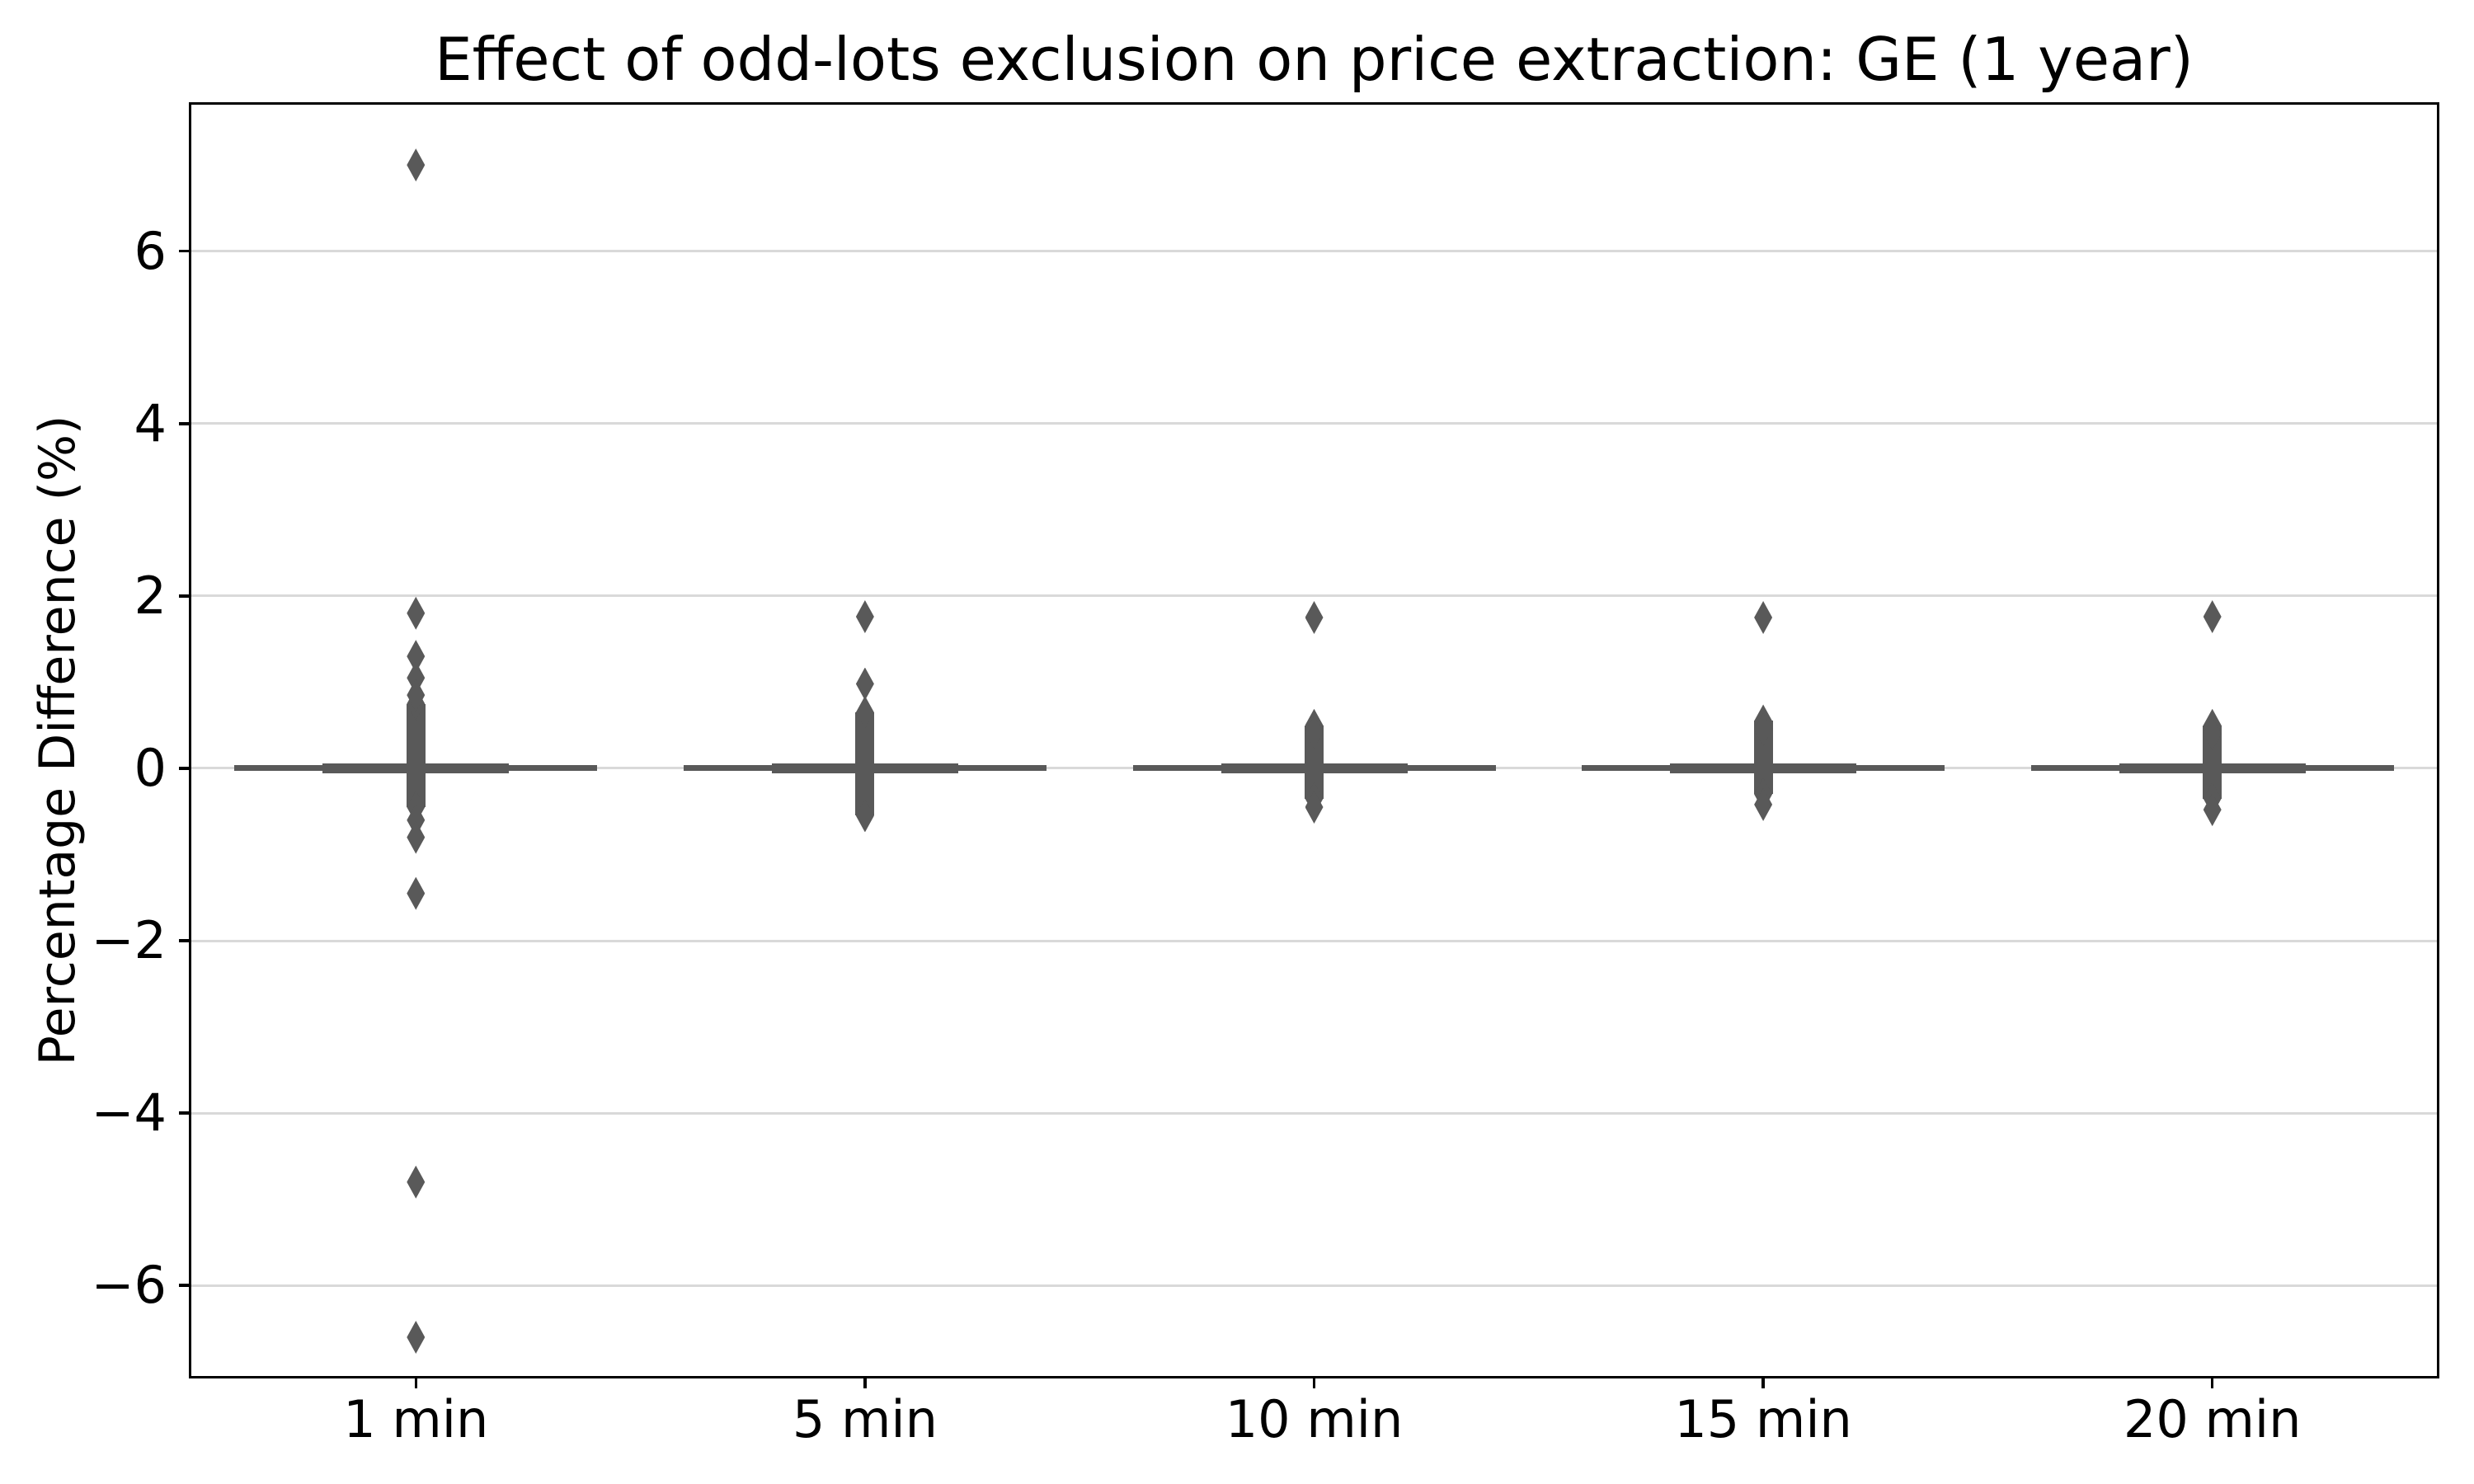 Image resolution: width=2474 pixels, height=1484 pixels. What do you see at coordinates (150, 767) in the screenshot?
I see `y-tick-label: 0` at bounding box center [150, 767].